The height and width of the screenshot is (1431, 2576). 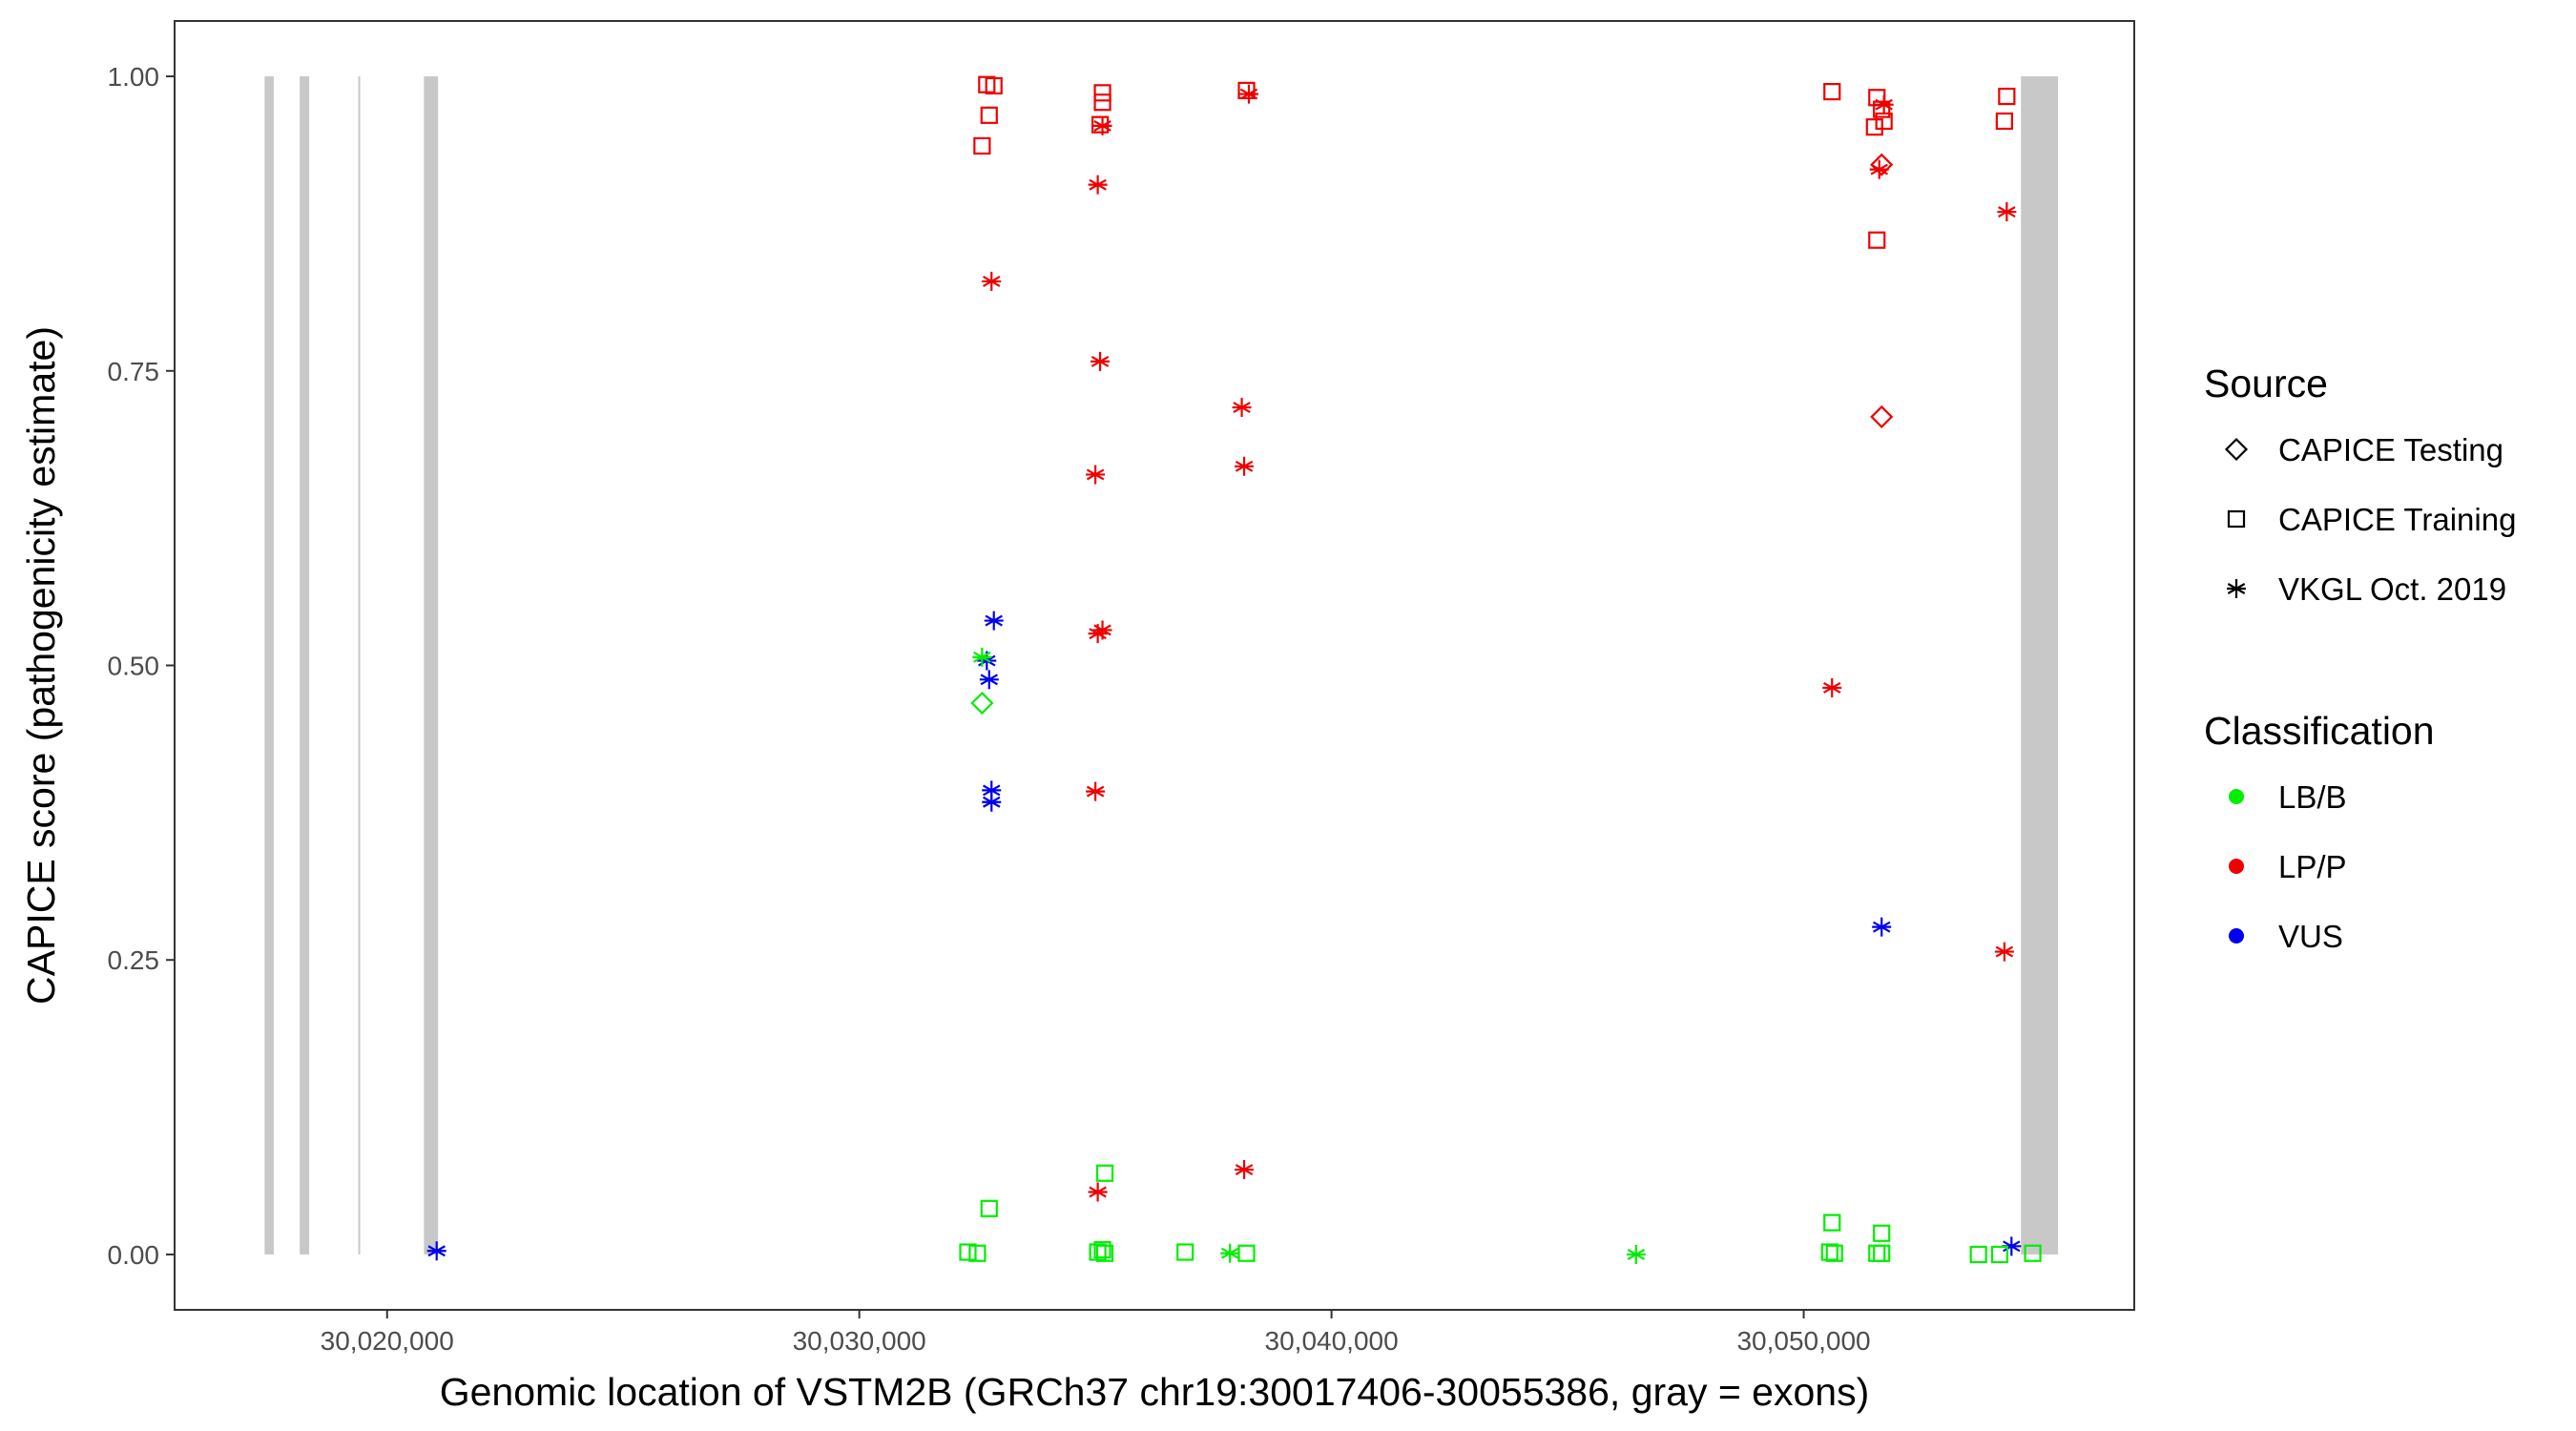 What do you see at coordinates (41, 665) in the screenshot?
I see `y-axis-title: CAPICE score (pathogenicity estimate)` at bounding box center [41, 665].